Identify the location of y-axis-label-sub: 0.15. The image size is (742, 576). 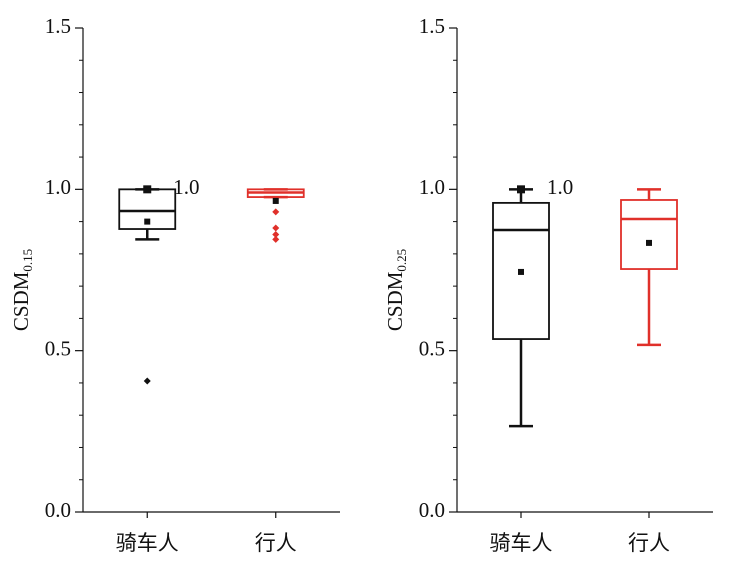
(27, 260).